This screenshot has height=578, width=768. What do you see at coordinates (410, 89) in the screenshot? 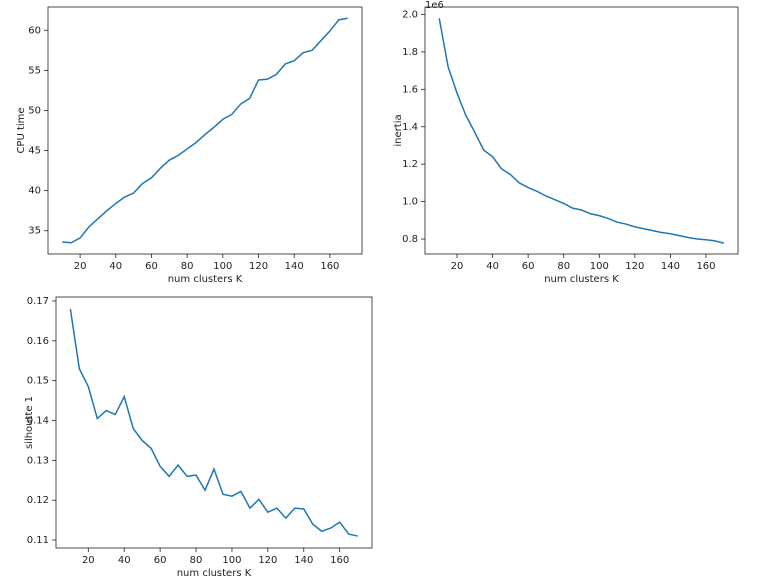
I see `y-tick-label: 1.6` at bounding box center [410, 89].